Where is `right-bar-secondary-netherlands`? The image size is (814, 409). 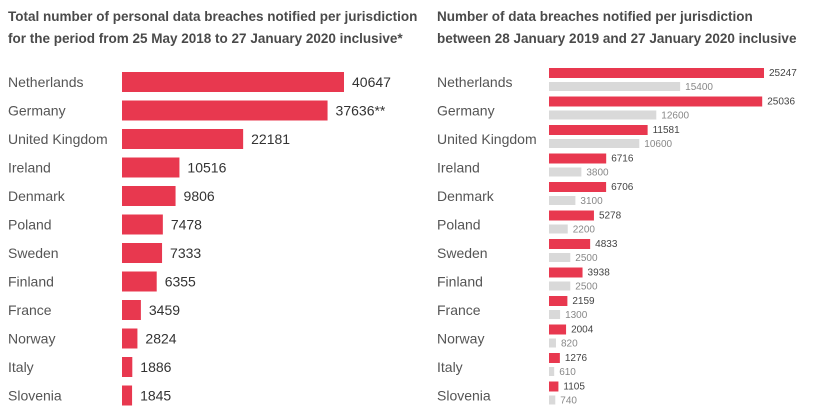
right-bar-secondary-netherlands is located at coordinates (615, 86).